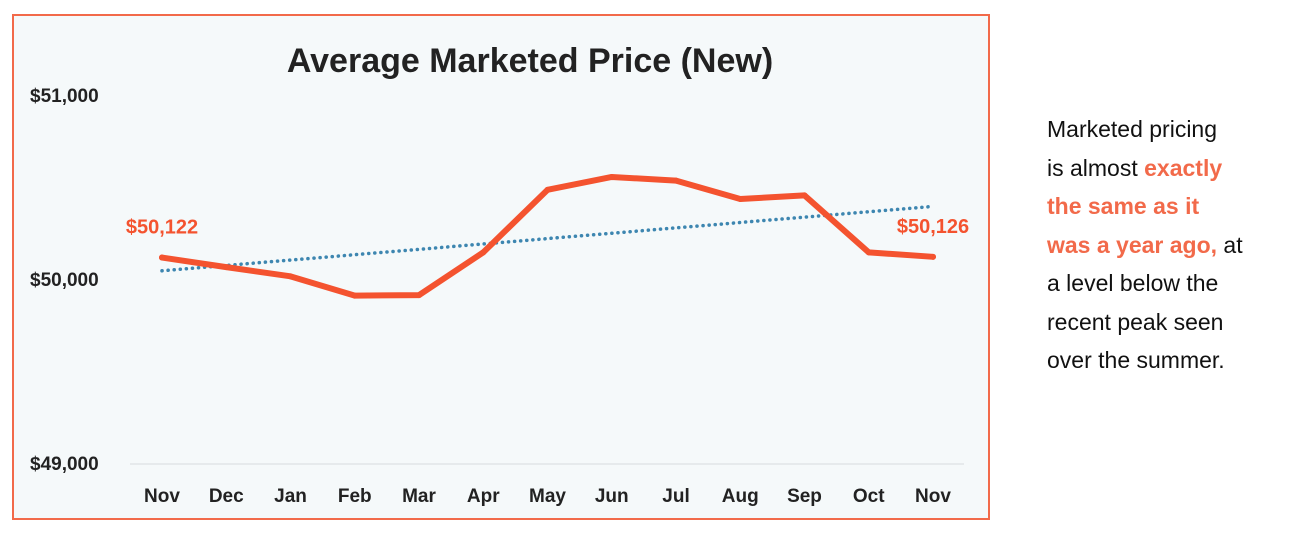 This screenshot has height=539, width=1292. Describe the element at coordinates (869, 496) in the screenshot. I see `x-tick-label: Oct` at that location.